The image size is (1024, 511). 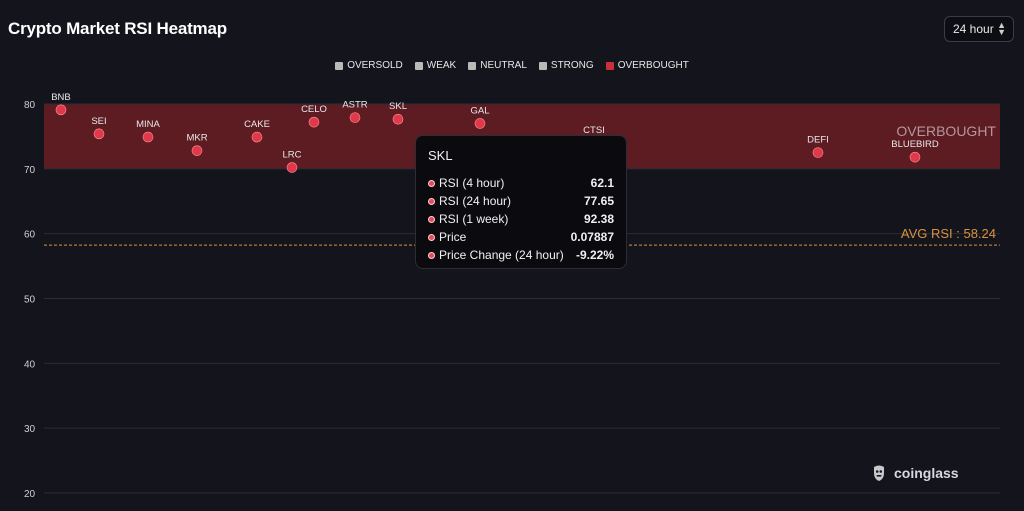 I want to click on legend-label: STRONG, so click(x=572, y=65).